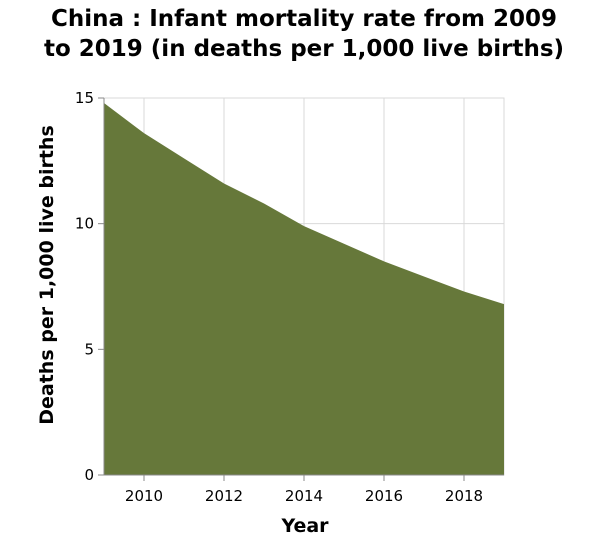 The image size is (608, 548). What do you see at coordinates (384, 496) in the screenshot?
I see `x-tick-label: 2016` at bounding box center [384, 496].